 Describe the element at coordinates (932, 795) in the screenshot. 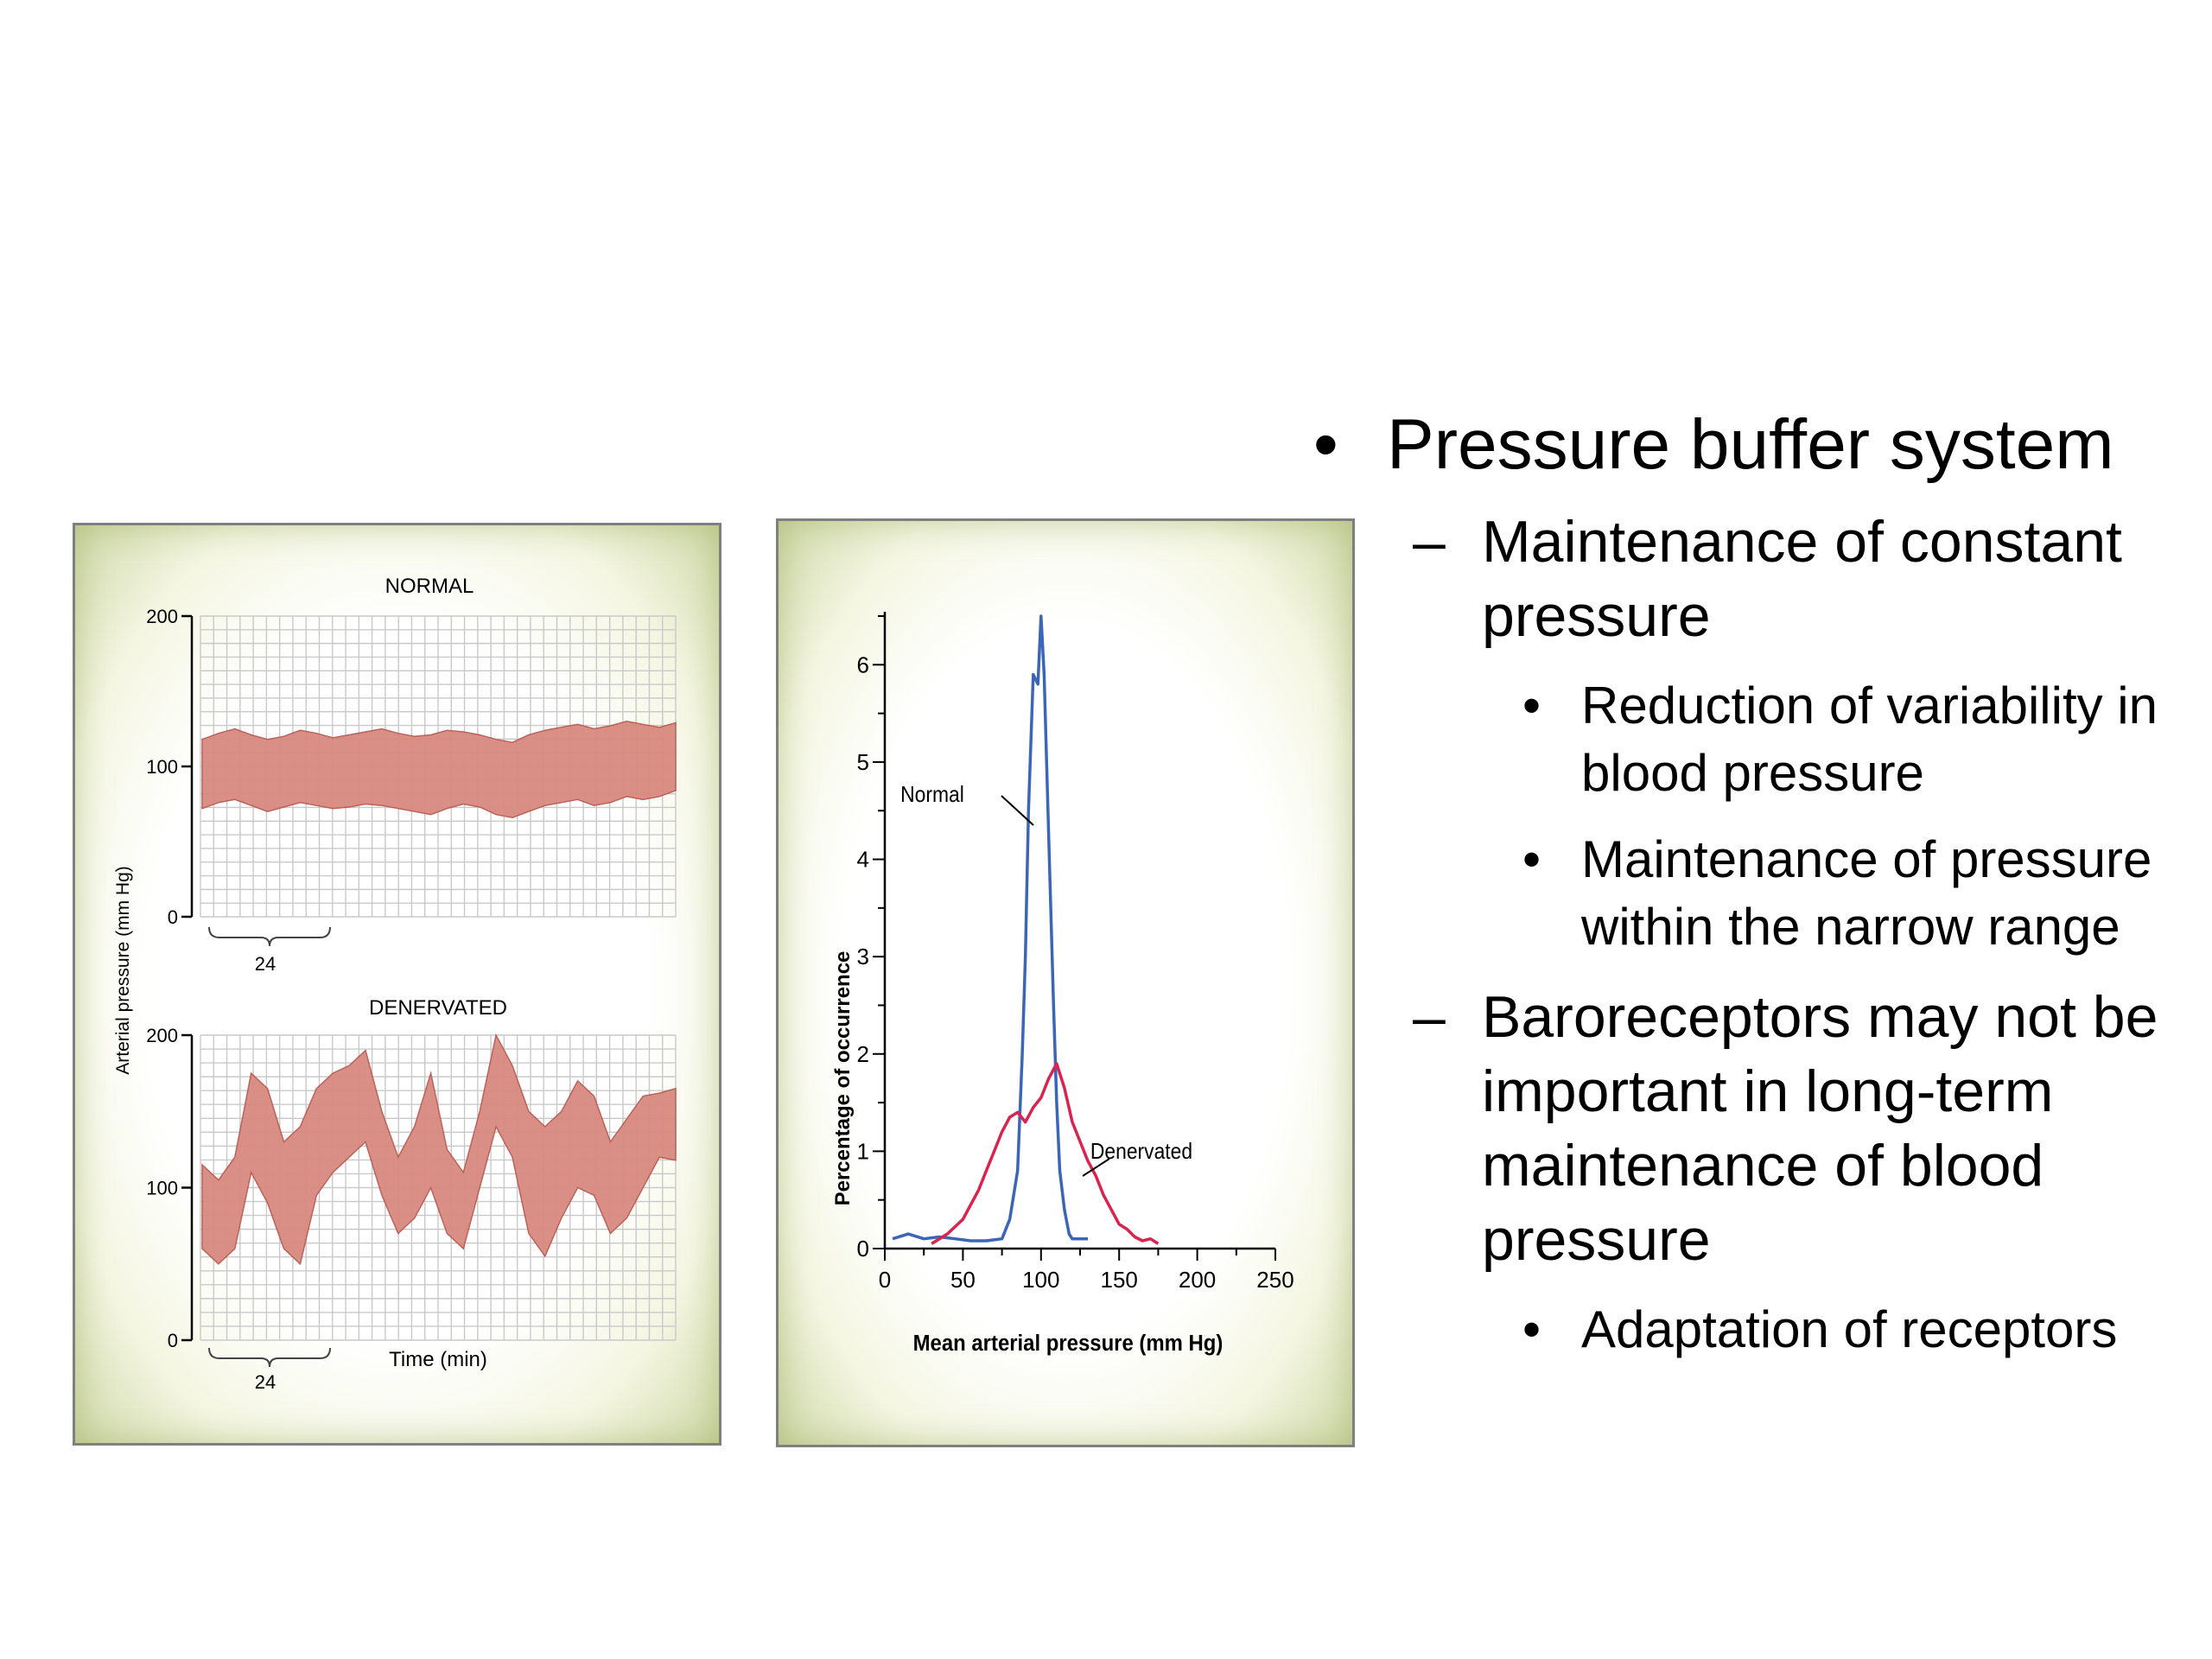

I see `series-label-normal: Normal` at that location.